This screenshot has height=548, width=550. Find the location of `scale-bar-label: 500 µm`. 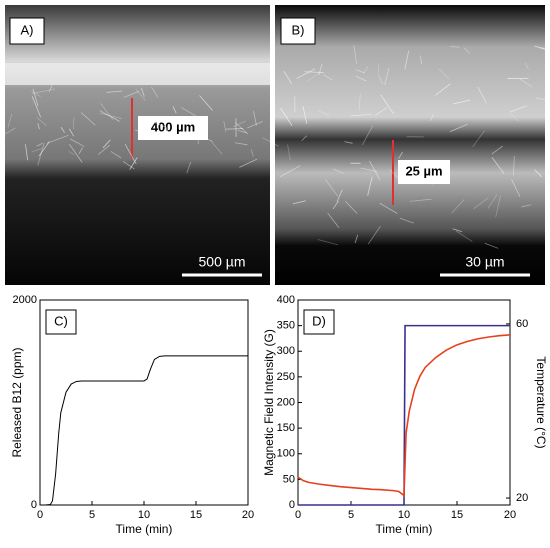

scale-bar-label: 500 µm is located at coordinates (222, 262).